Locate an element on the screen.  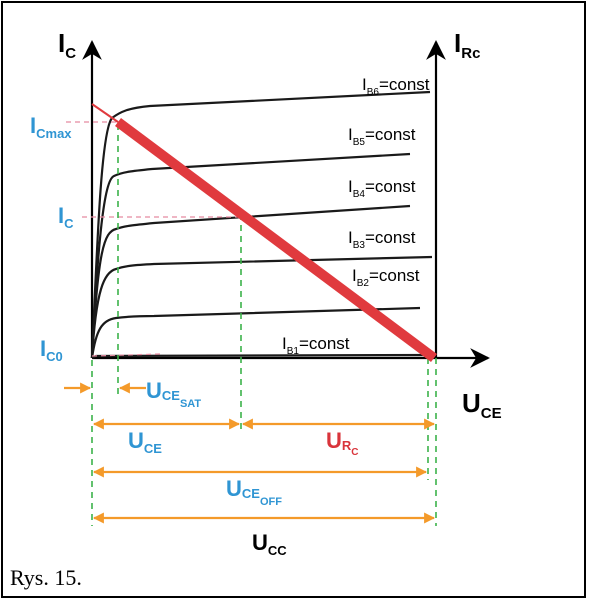
ucc-label: UCC is located at coordinates (269, 544).